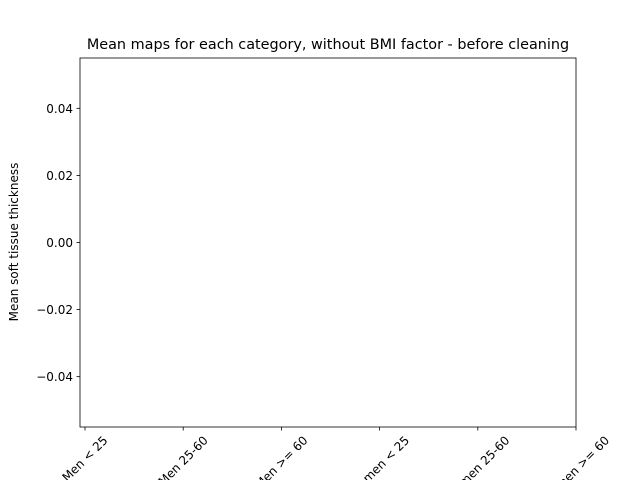 The height and width of the screenshot is (480, 640). What do you see at coordinates (54, 310) in the screenshot?
I see `y-tick-label: −0.02` at bounding box center [54, 310].